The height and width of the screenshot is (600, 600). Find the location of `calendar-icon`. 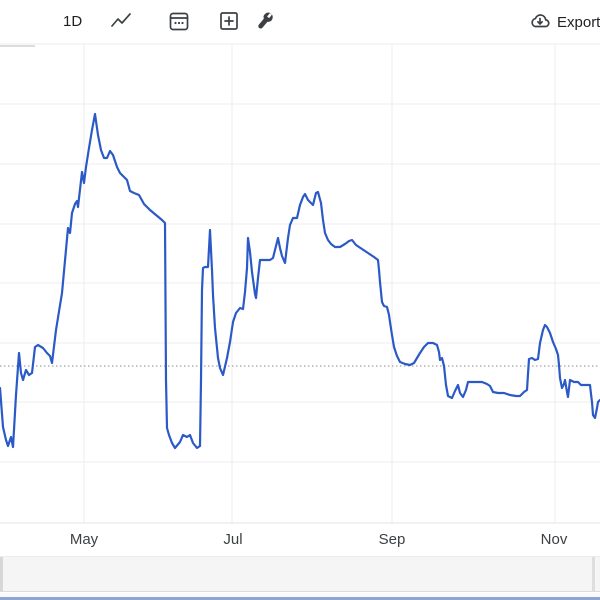

calendar-icon is located at coordinates (179, 22).